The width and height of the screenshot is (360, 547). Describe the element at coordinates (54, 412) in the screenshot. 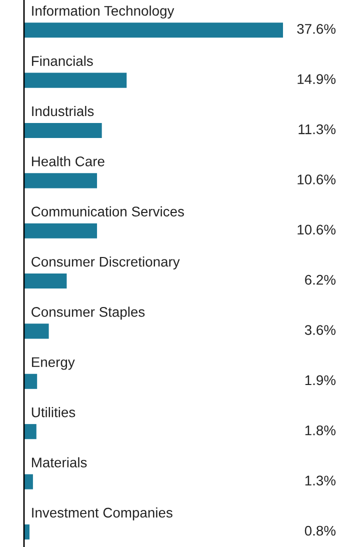

I see `y-tick-label: Utilities` at that location.